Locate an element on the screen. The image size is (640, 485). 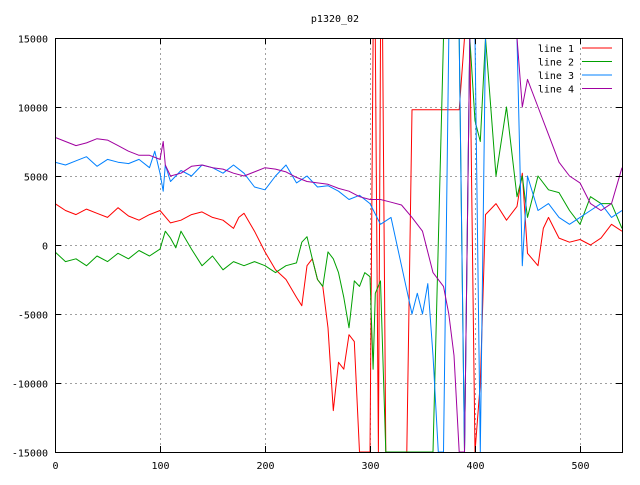
y-tick-label: -15000 is located at coordinates (30, 454).